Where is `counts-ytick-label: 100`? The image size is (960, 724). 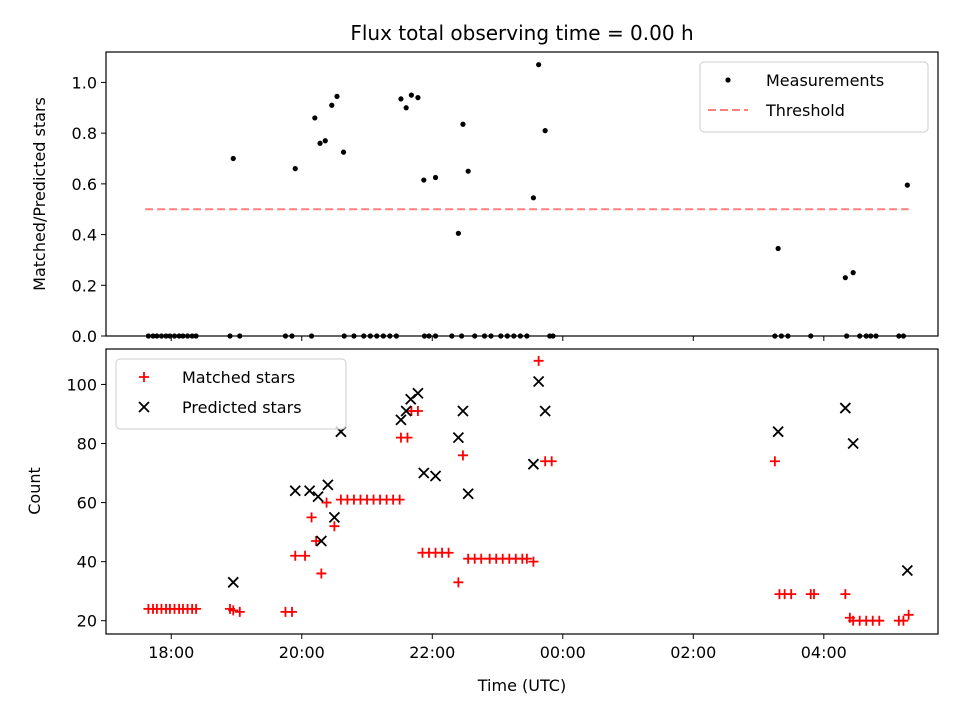
counts-ytick-label: 100 is located at coordinates (81, 384).